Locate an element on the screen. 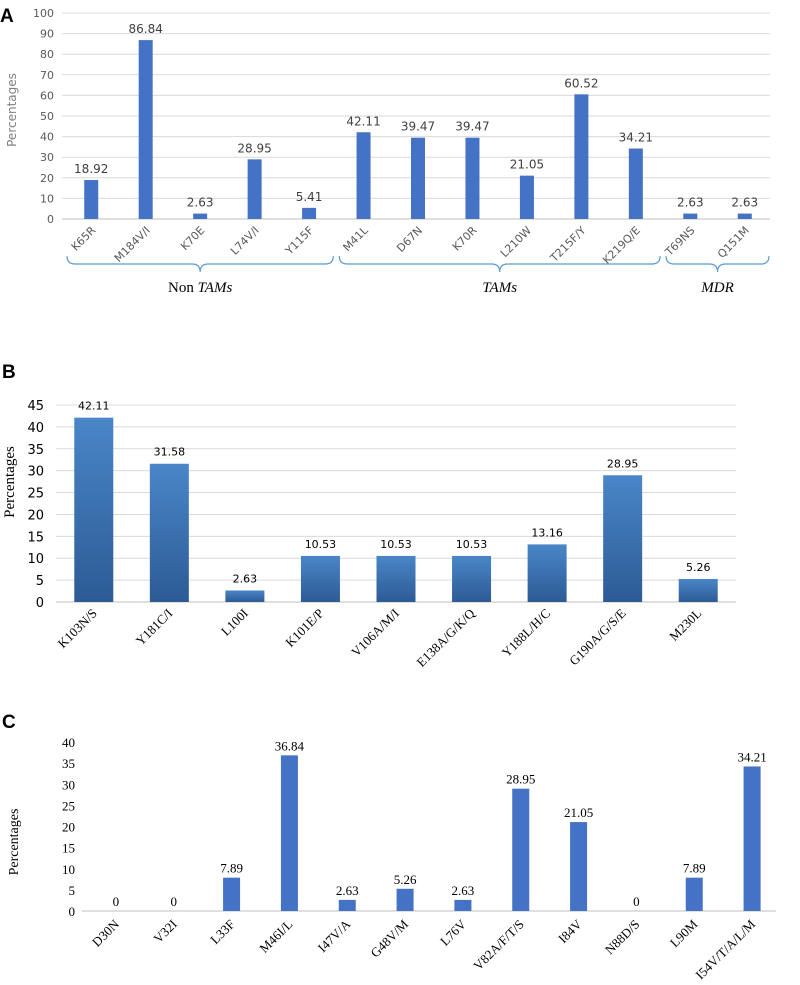 The height and width of the screenshot is (985, 800). data-label: 7.89 is located at coordinates (694, 868).